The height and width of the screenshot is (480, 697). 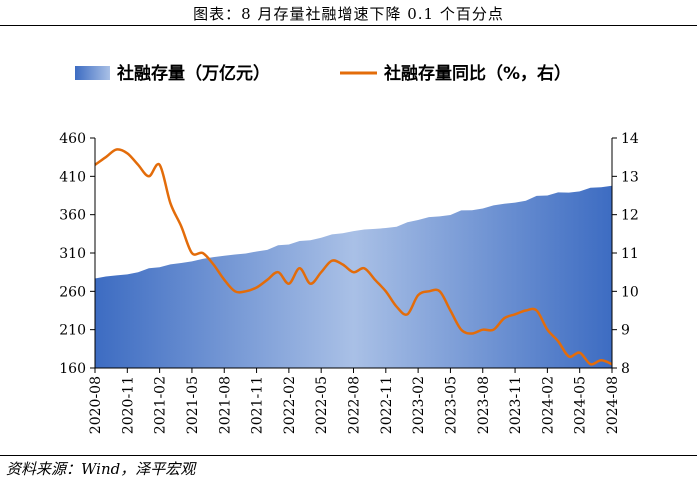 What do you see at coordinates (387, 405) in the screenshot?
I see `x-tick-label: 2022-11` at bounding box center [387, 405].